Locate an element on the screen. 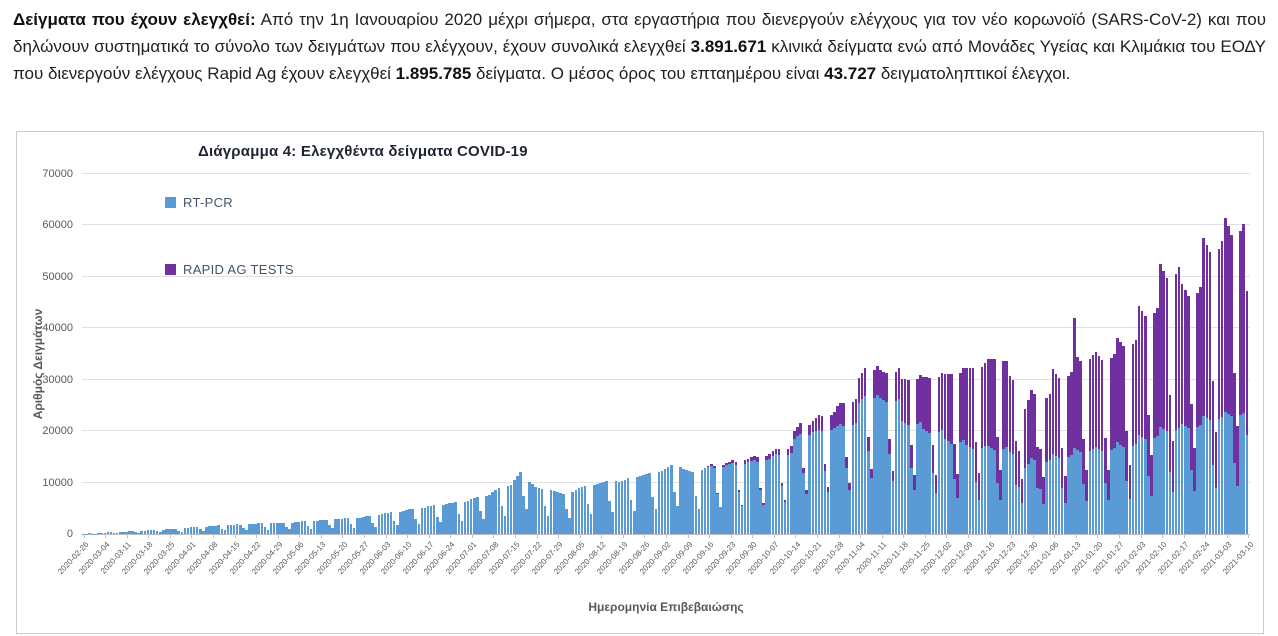 The width and height of the screenshot is (1278, 636). avg-7day-value: 43.727 is located at coordinates (850, 73).